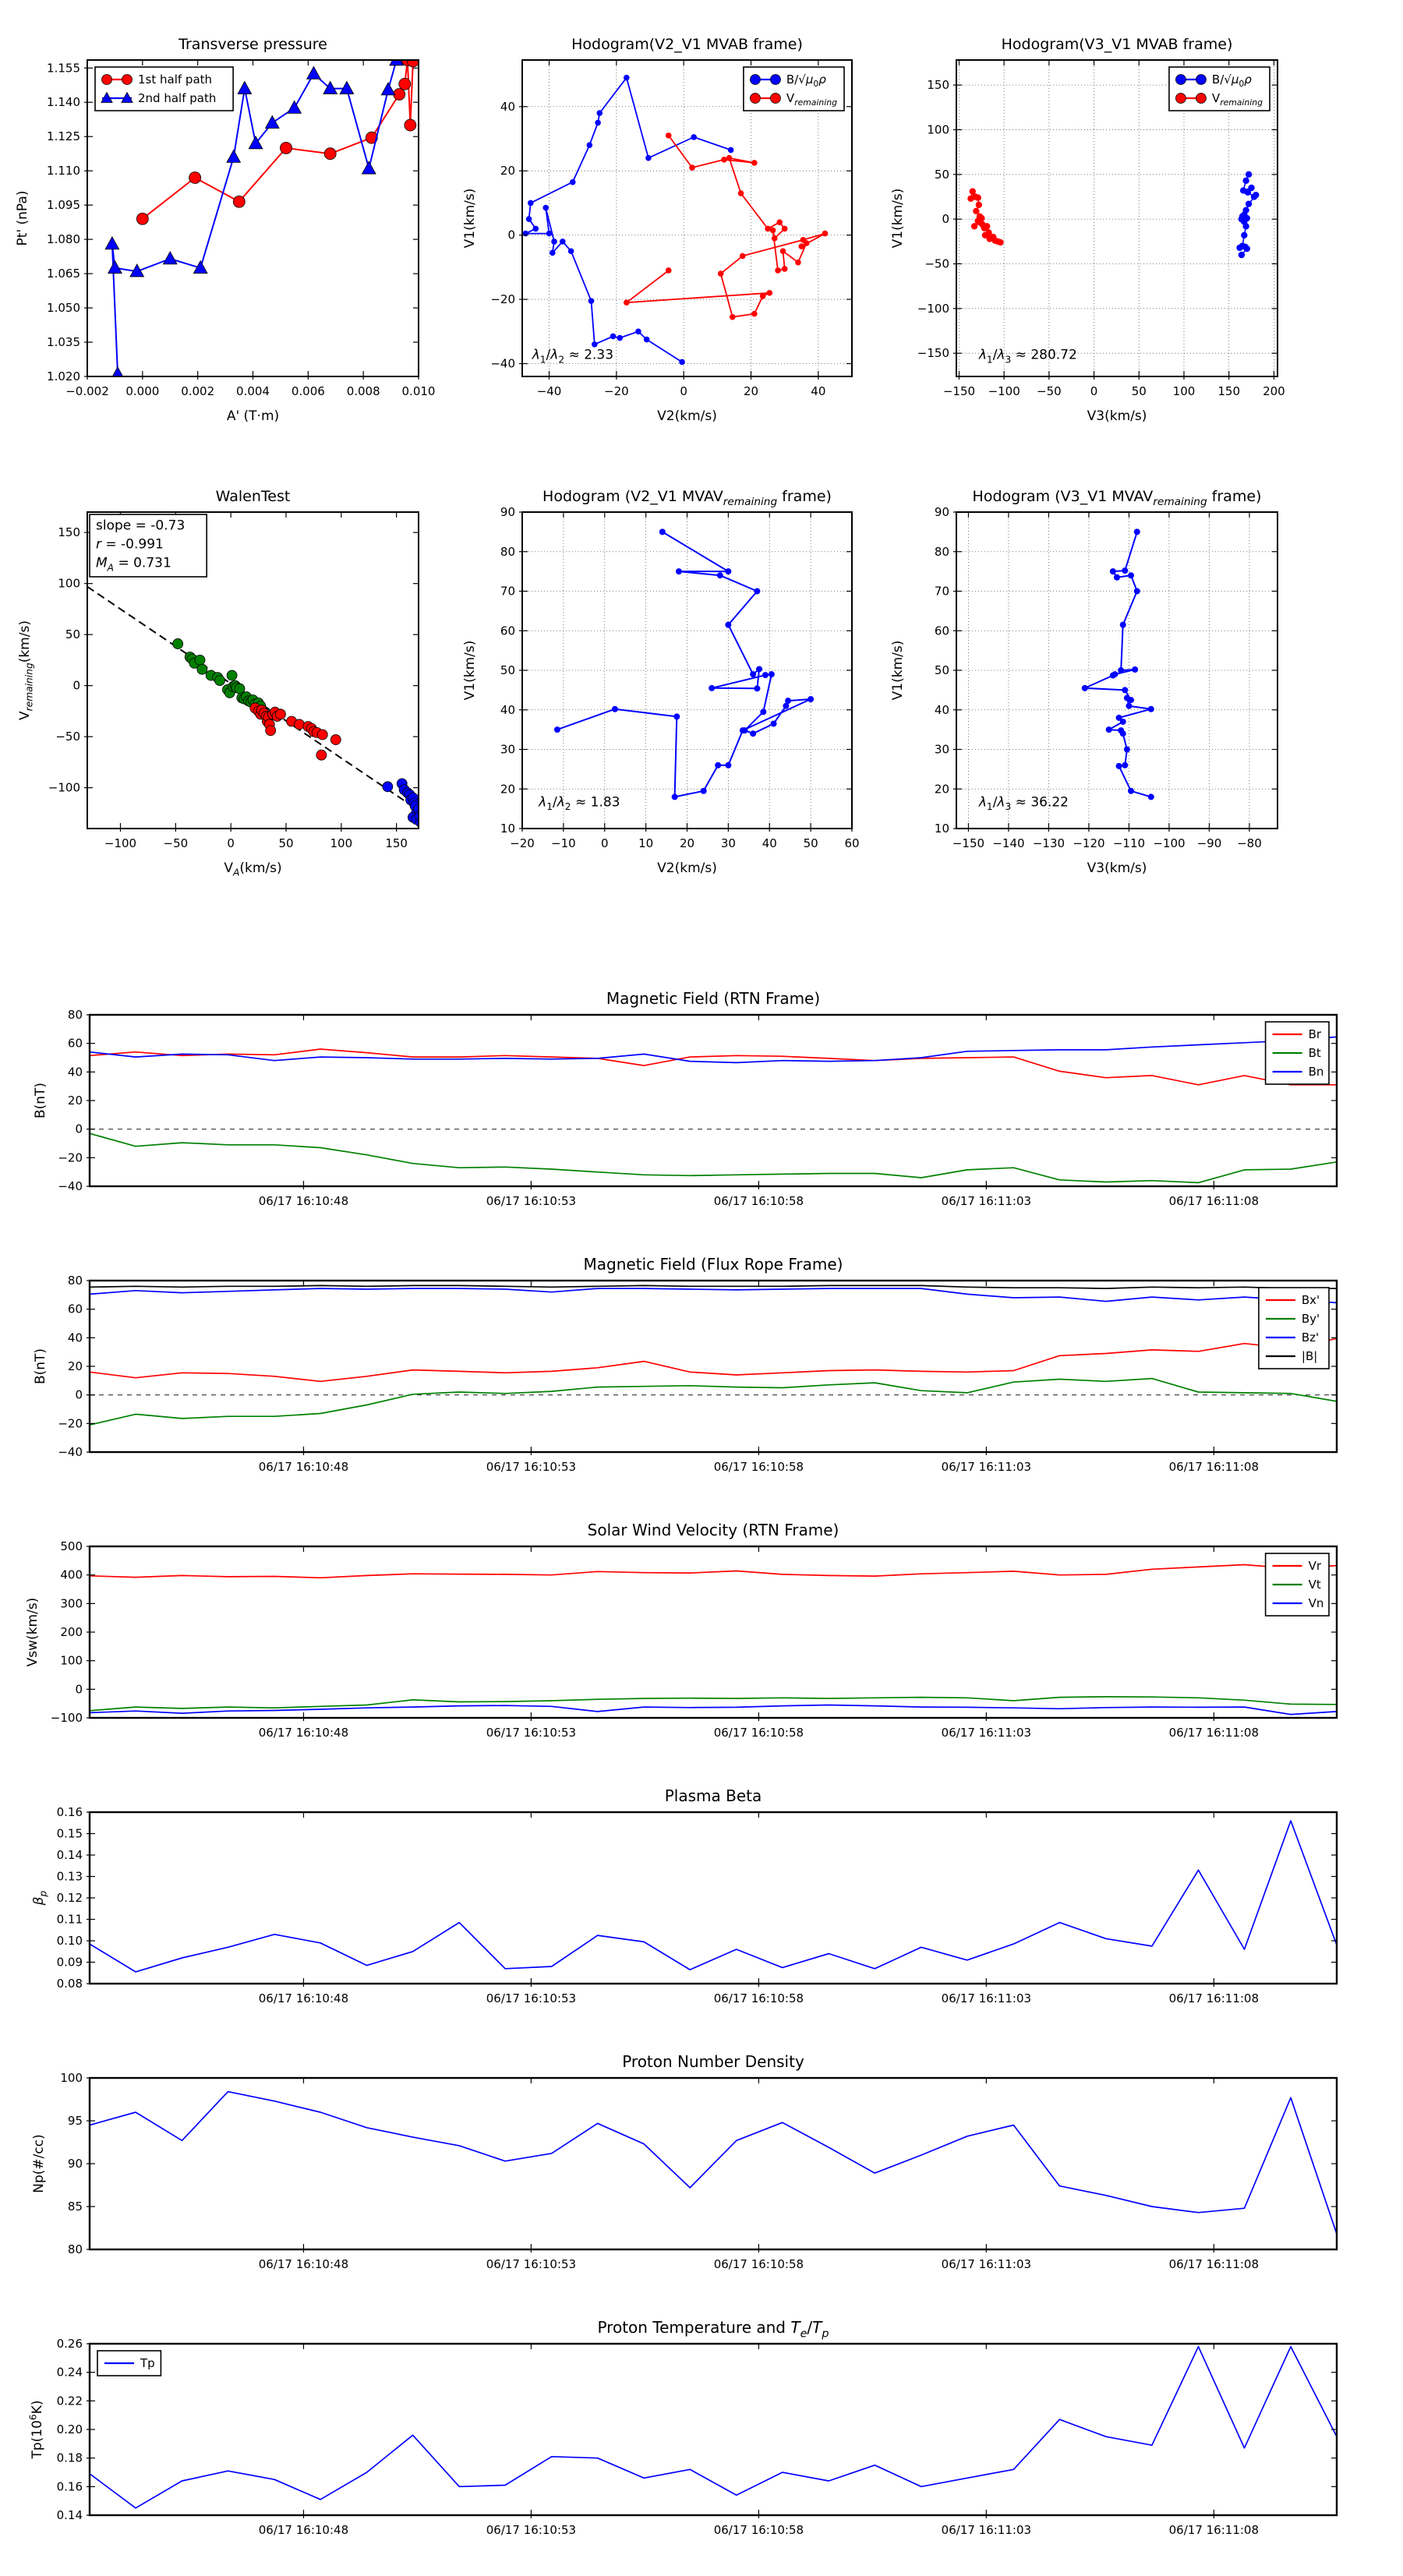 The height and width of the screenshot is (2576, 1403). I want to click on walen-test-ytick-3: 50, so click(72, 634).